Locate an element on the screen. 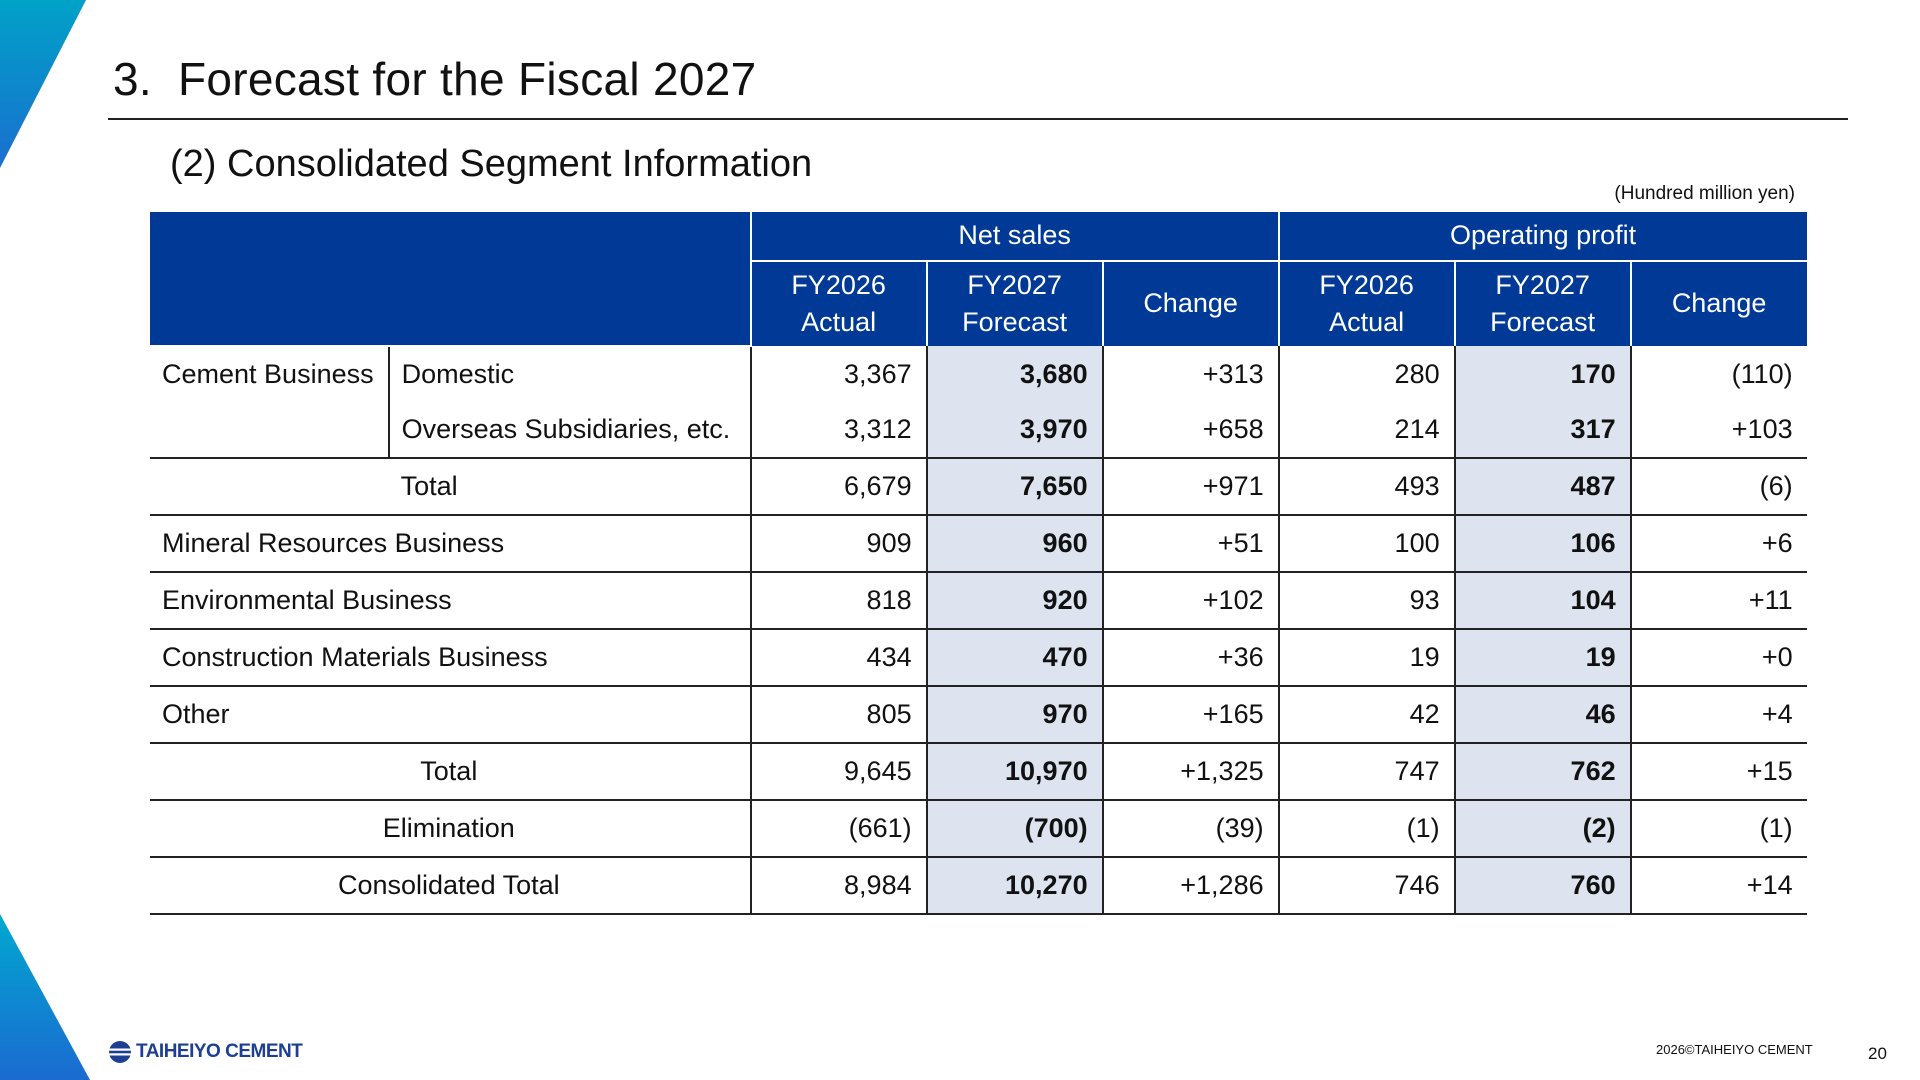 This screenshot has width=1920, height=1080. row-label-mineral-resources: Mineral Resources Business is located at coordinates (450, 544).